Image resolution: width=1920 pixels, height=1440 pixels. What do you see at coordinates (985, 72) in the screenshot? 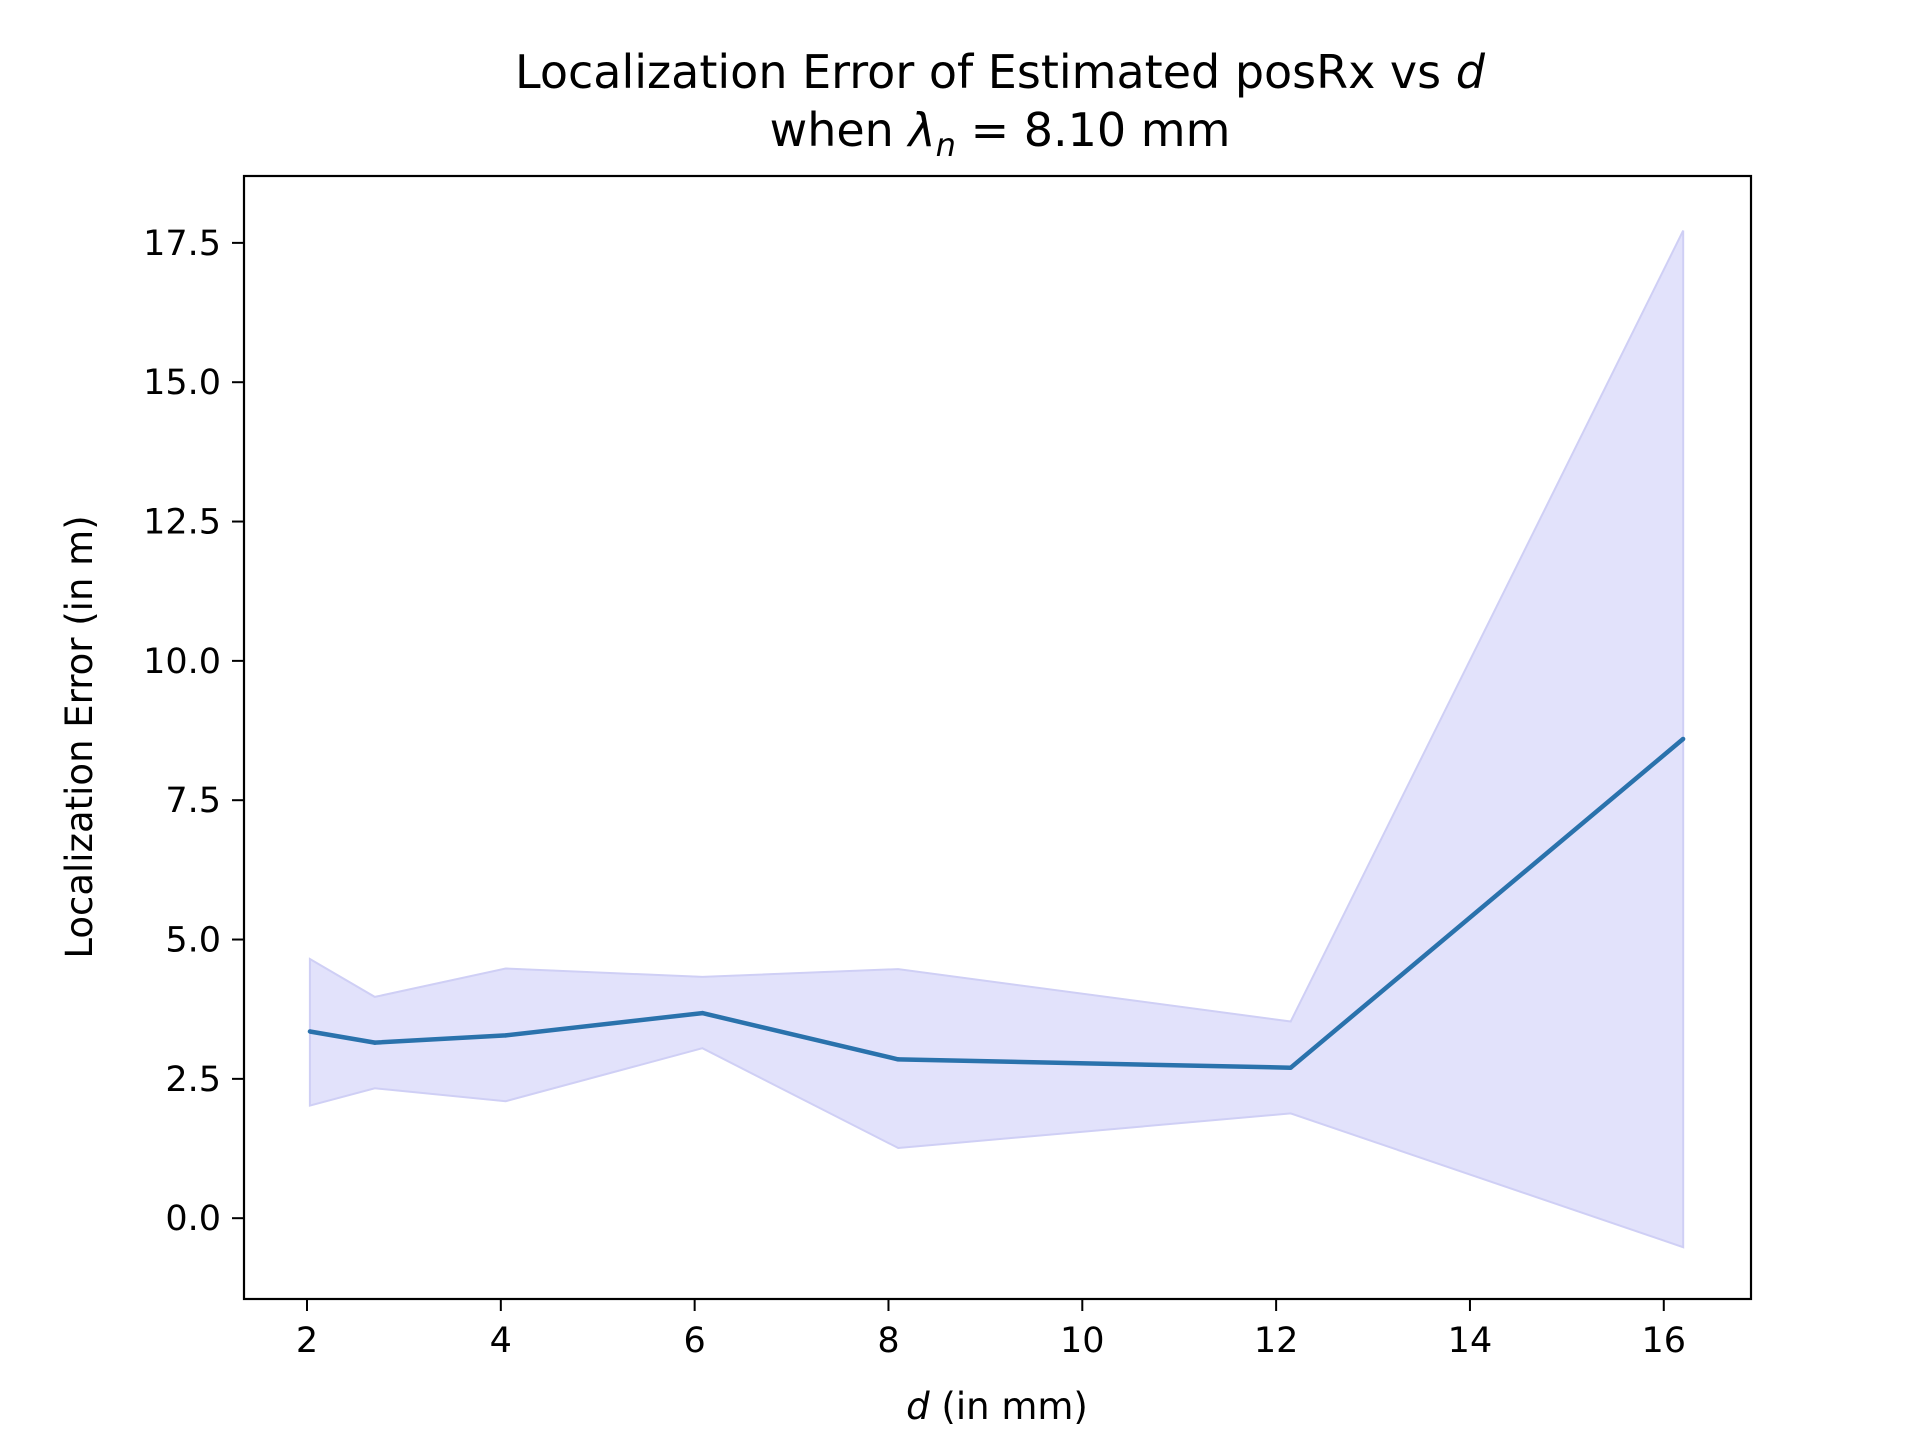
I see `title-line1-prefix: Localization Error of Estimated posRx vs` at bounding box center [985, 72].